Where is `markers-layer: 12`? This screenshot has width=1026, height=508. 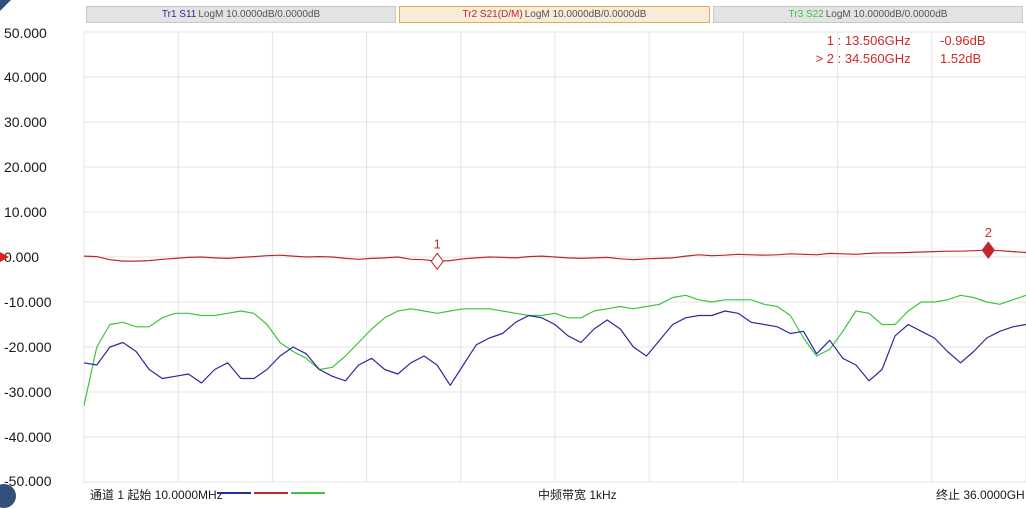 markers-layer: 12 is located at coordinates (712, 248).